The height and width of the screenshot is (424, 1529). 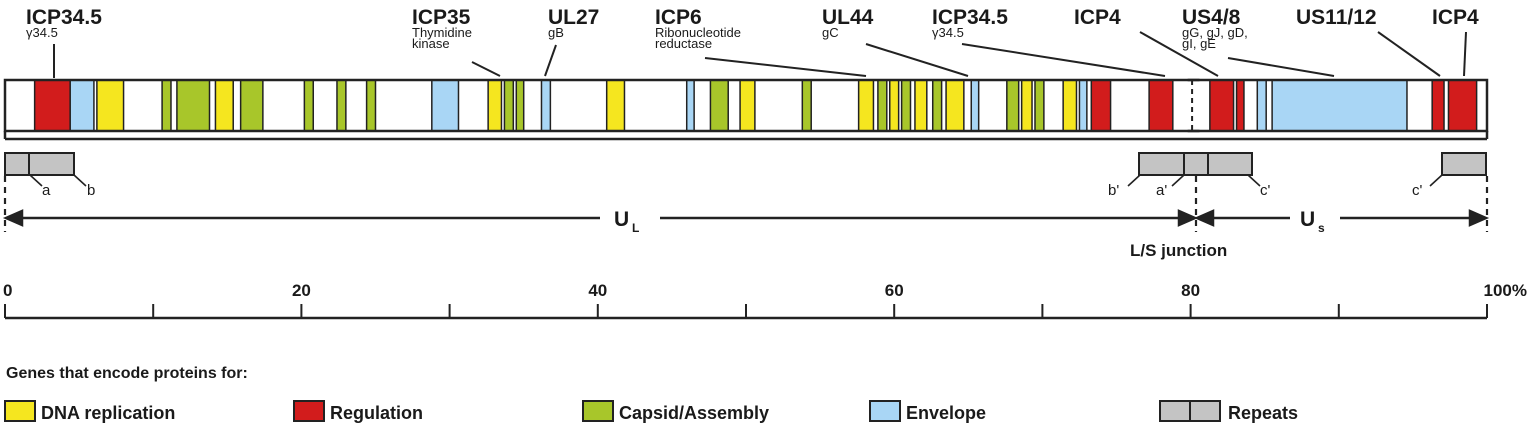 I want to click on gene-name-icp34-5-right: ICP34.5, so click(x=970, y=17).